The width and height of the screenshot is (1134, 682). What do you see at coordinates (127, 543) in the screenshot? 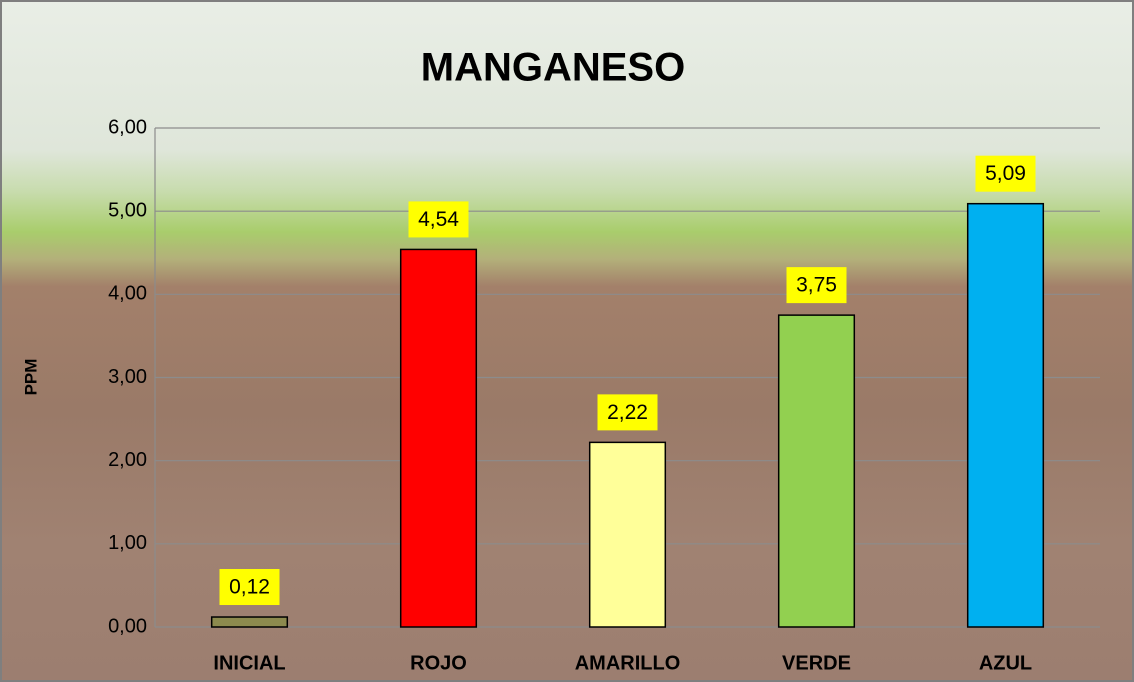
I see `y-tick-label: 1,00` at bounding box center [127, 543].